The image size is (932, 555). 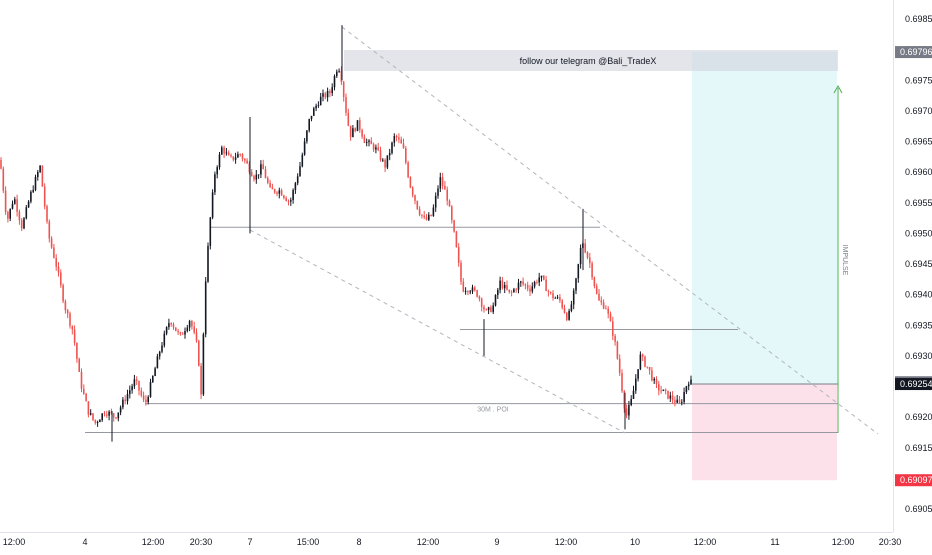 I want to click on time-tick-label: 12:00, so click(x=566, y=542).